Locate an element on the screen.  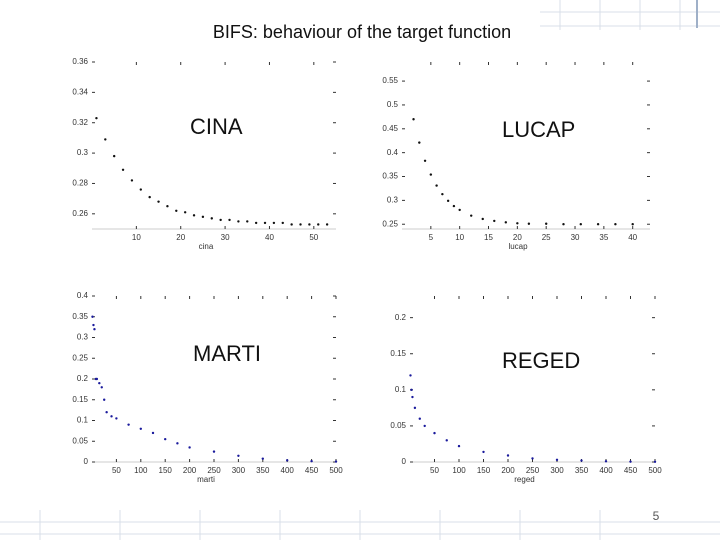
y-tick-label: 0.2 is located at coordinates (83, 378).